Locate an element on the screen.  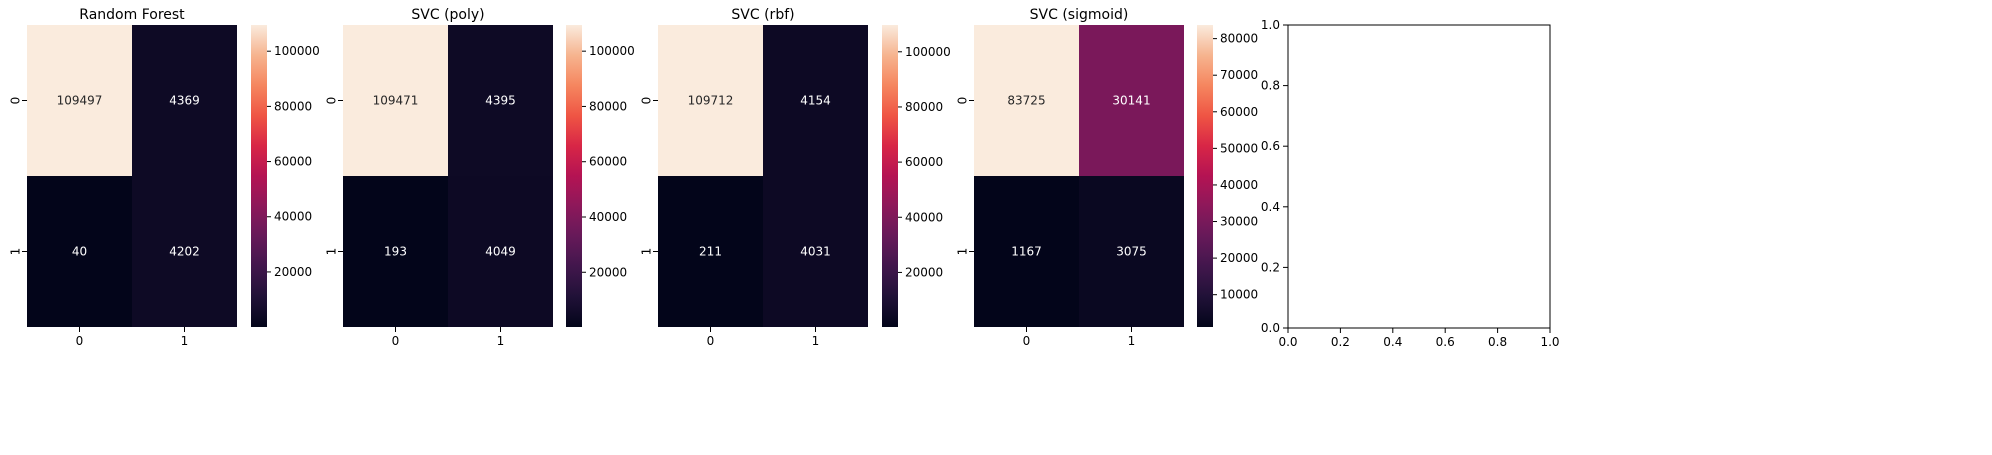
heatmap-title: SVC (sigmoid) is located at coordinates (1079, 15).